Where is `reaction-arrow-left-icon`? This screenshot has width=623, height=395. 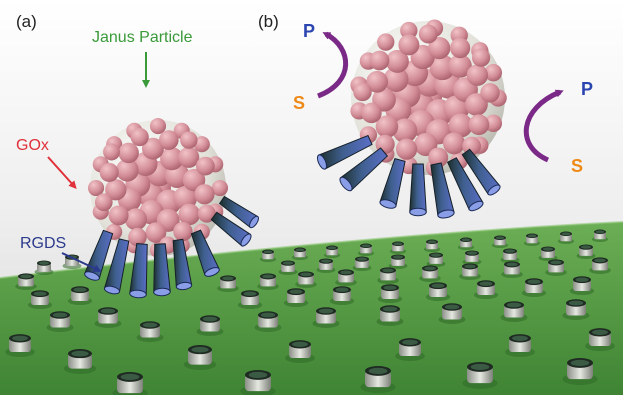 reaction-arrow-left-icon is located at coordinates (333, 65).